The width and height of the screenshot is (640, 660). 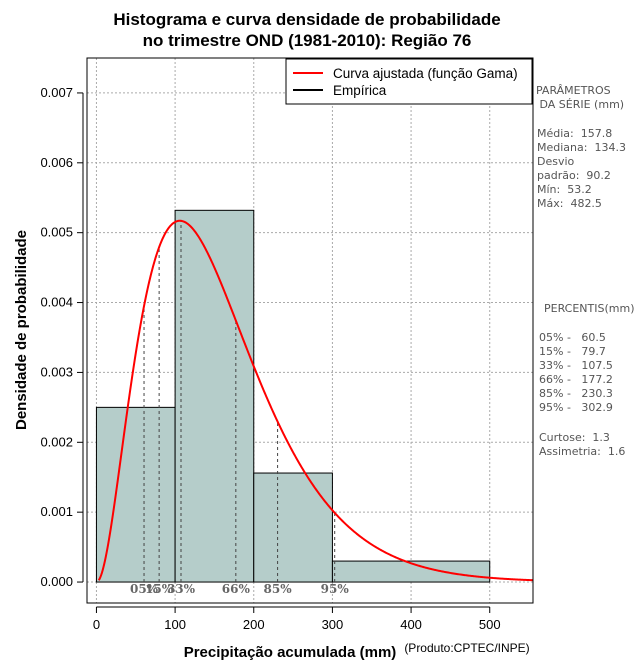 What do you see at coordinates (96, 624) in the screenshot?
I see `x-tick-label-0: 0` at bounding box center [96, 624].